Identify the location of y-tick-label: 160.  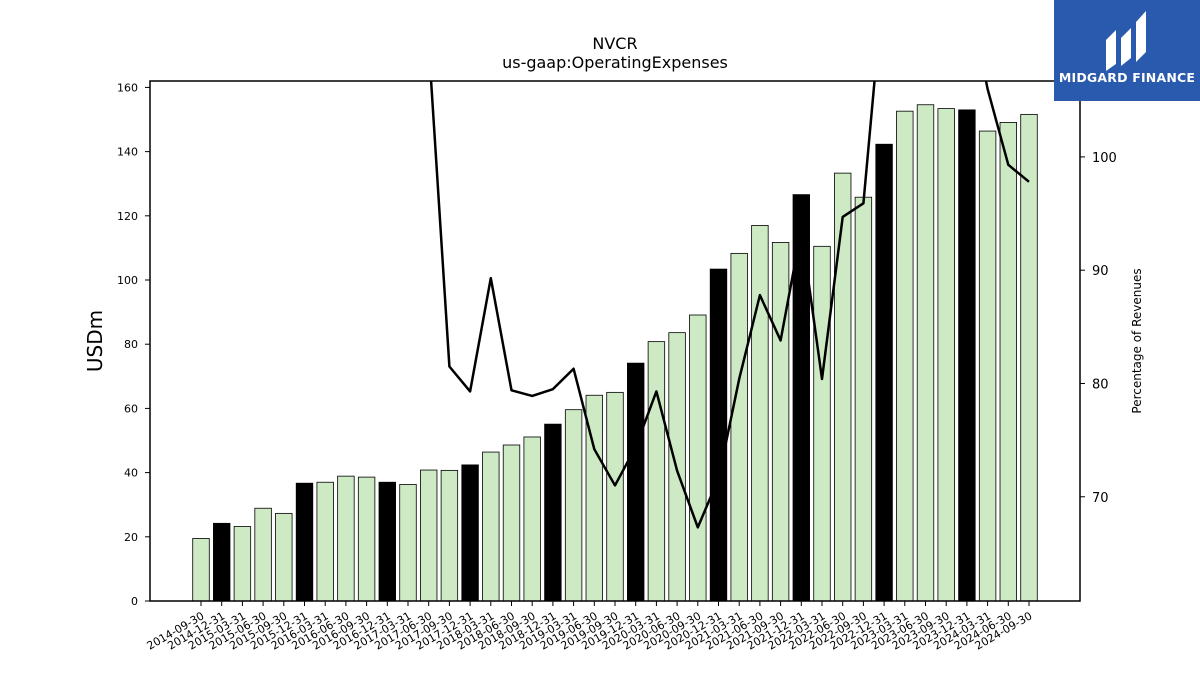
(127, 87).